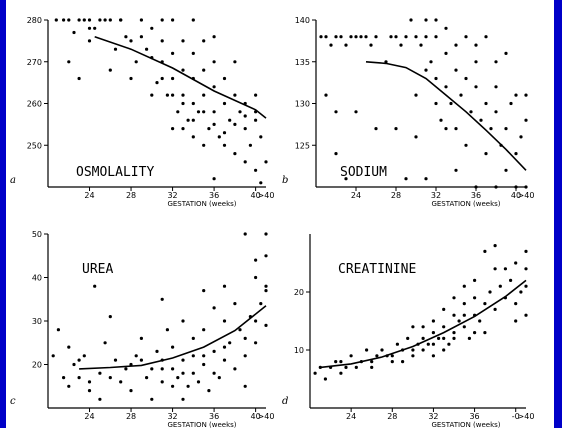 The image size is (562, 428). I want to click on panel-letter: b, so click(285, 180).